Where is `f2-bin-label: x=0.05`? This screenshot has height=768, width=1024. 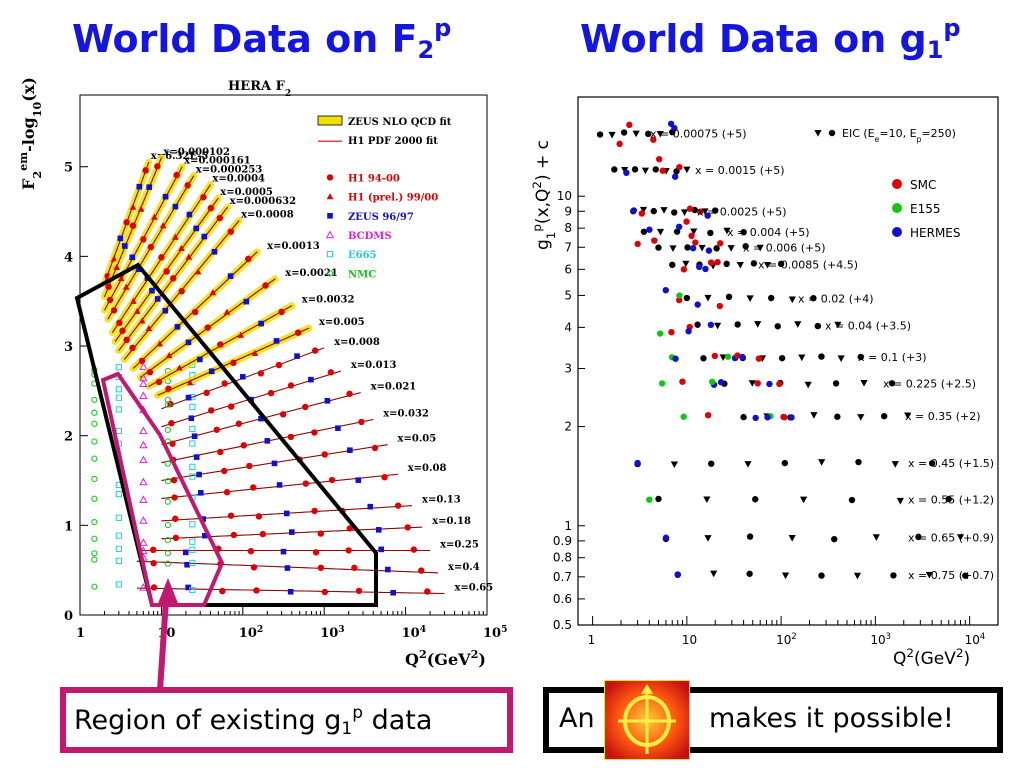
f2-bin-label: x=0.05 is located at coordinates (417, 439).